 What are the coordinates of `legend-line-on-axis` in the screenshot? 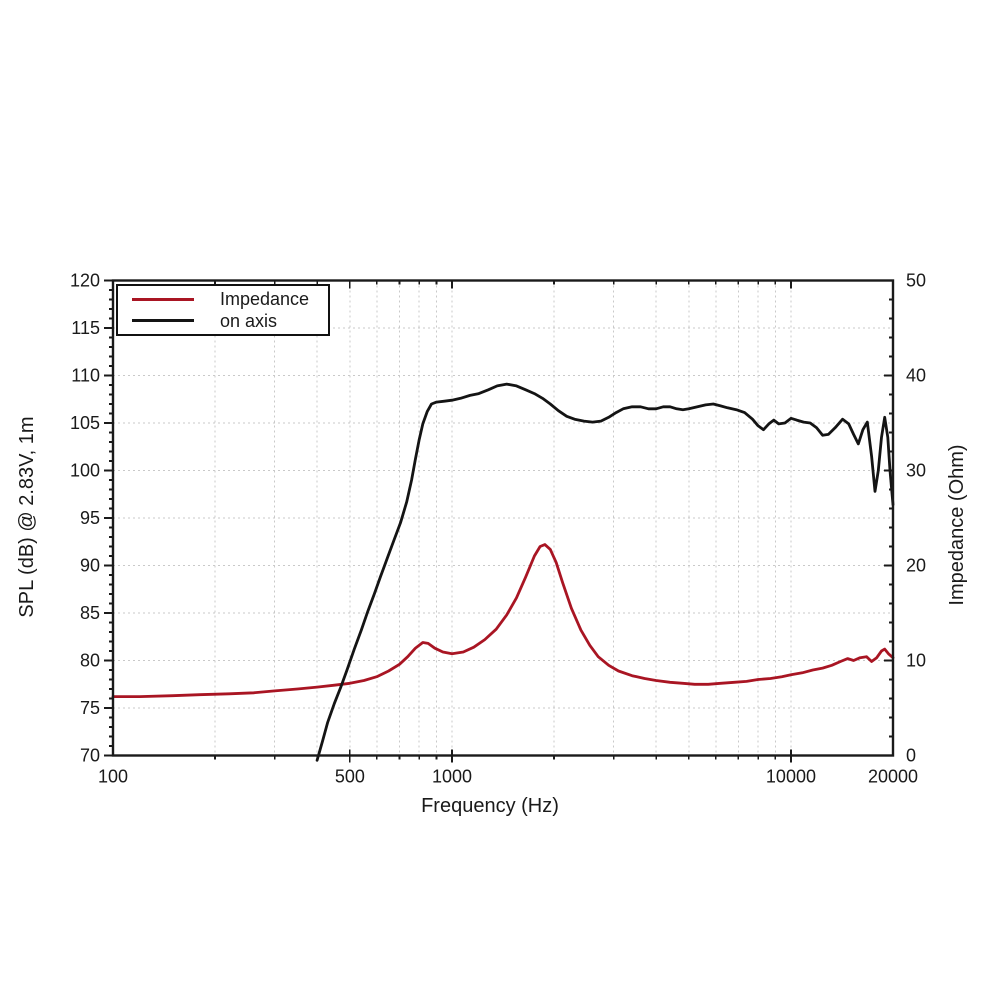 It's located at (163, 321).